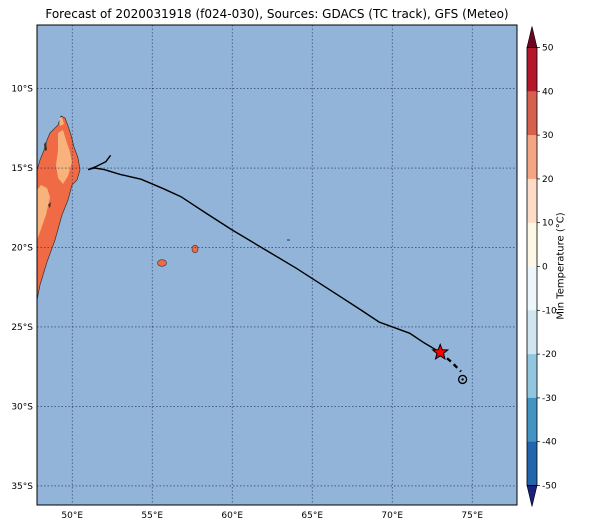 The image size is (591, 529). Describe the element at coordinates (561, 266) in the screenshot. I see `colorbar-label: Min Temperature (°C)` at that location.